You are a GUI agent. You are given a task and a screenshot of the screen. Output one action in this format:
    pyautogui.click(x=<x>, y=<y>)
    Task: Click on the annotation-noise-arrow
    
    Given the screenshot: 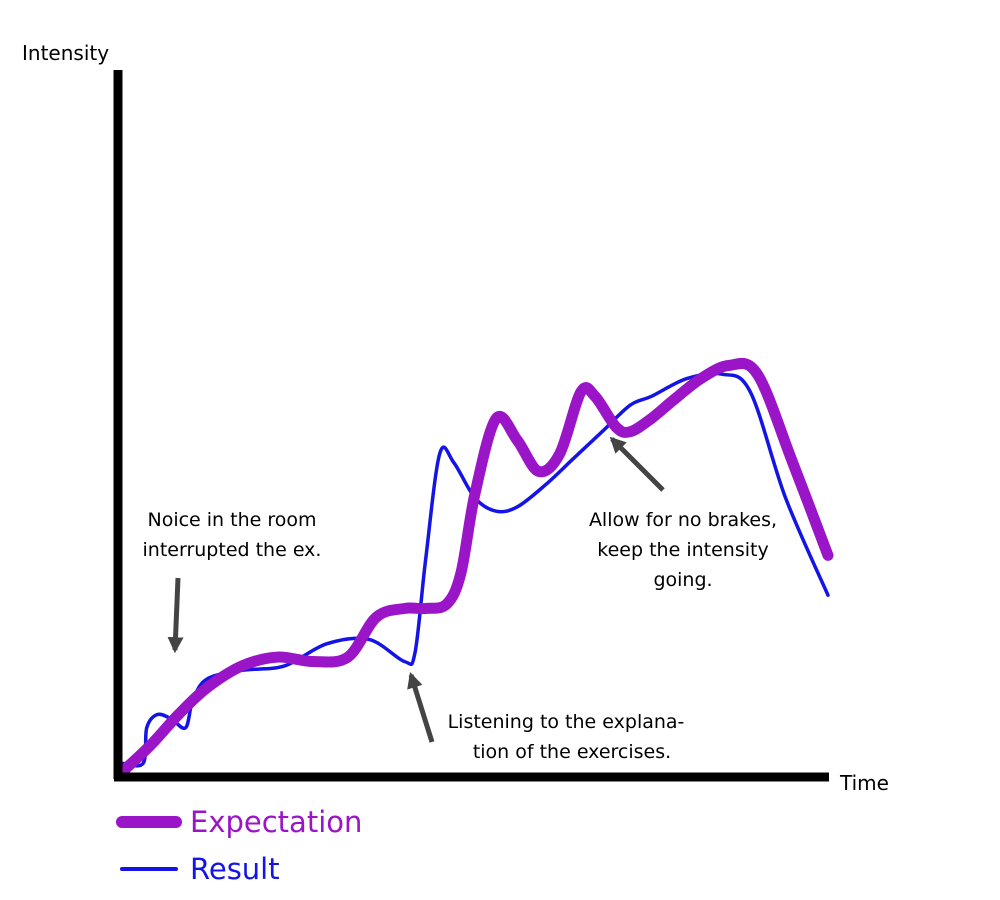 What is the action you would take?
    pyautogui.click(x=175, y=615)
    